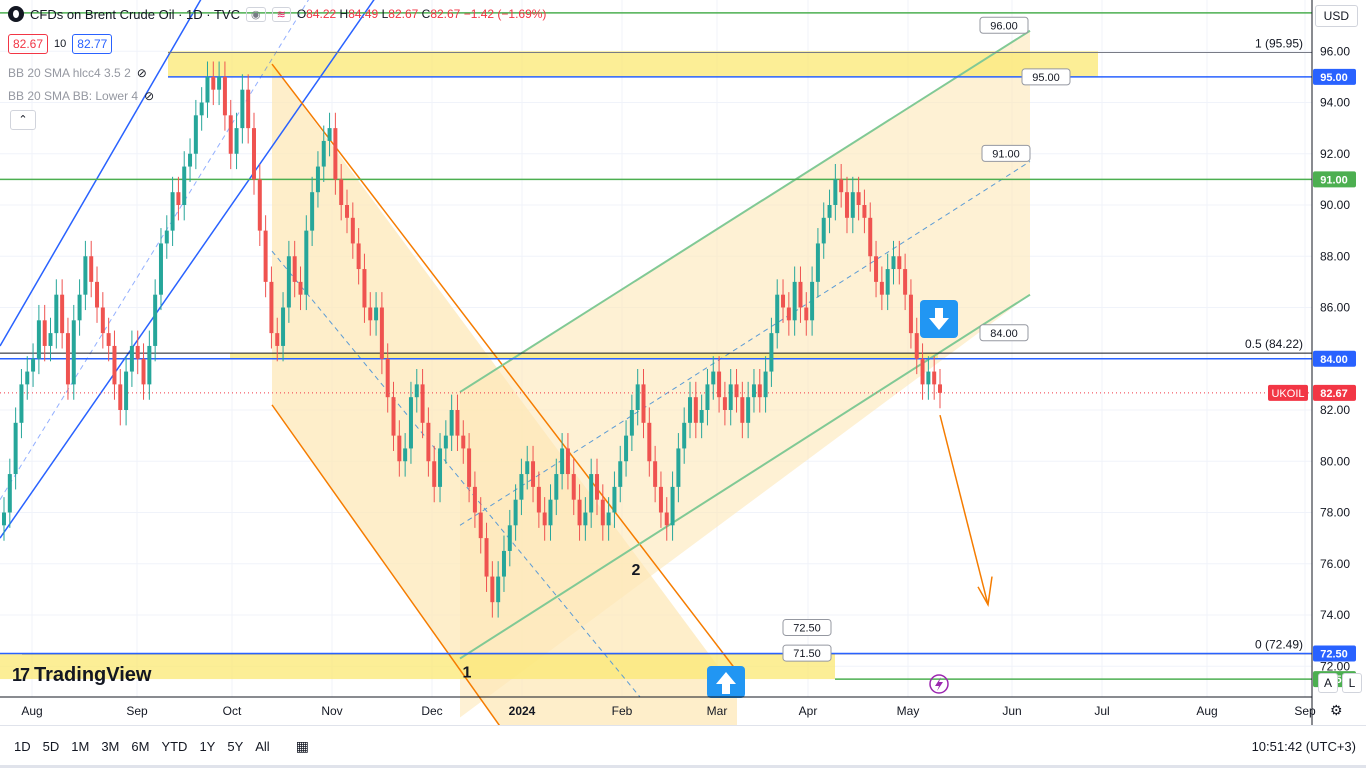  What do you see at coordinates (1352, 683) in the screenshot?
I see `log-scale-button: L` at bounding box center [1352, 683].